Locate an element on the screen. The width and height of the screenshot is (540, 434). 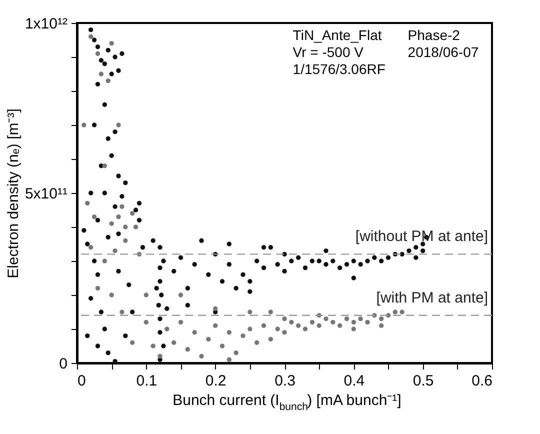
ref-line-label: [without PM at ante] is located at coordinates (421, 237).